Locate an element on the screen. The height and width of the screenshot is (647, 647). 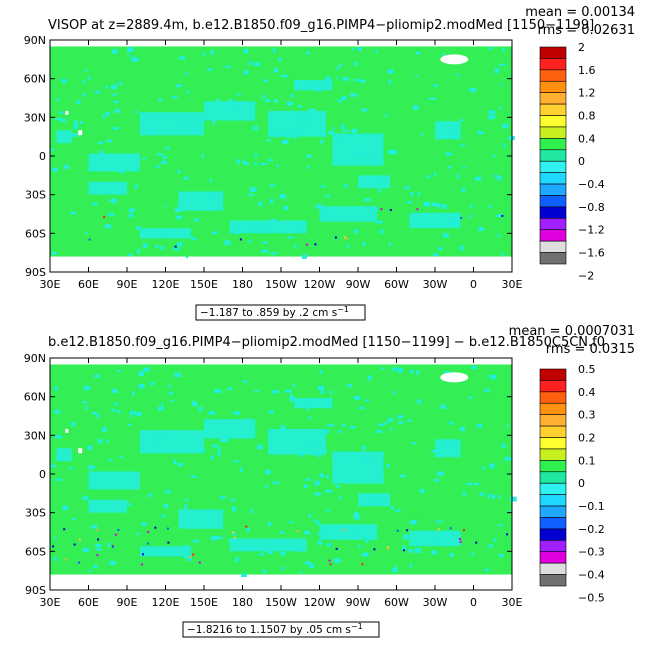
y-tick-label: 90N is located at coordinates (35, 40).